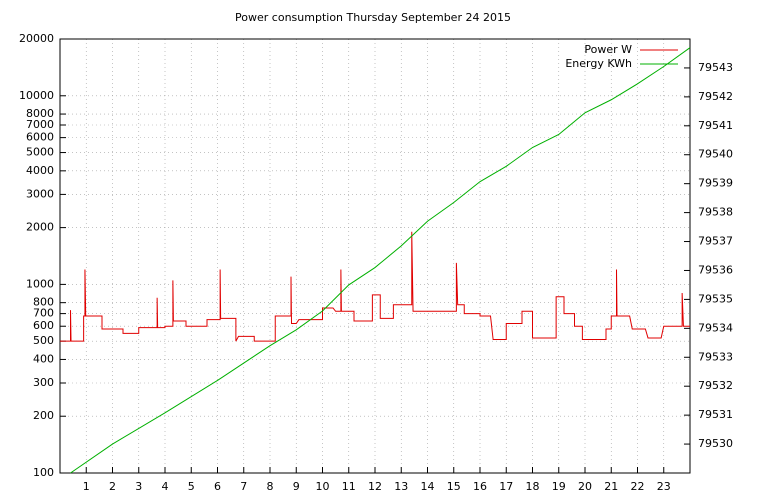  Describe the element at coordinates (43, 415) in the screenshot. I see `y-tick-label: 200` at that location.